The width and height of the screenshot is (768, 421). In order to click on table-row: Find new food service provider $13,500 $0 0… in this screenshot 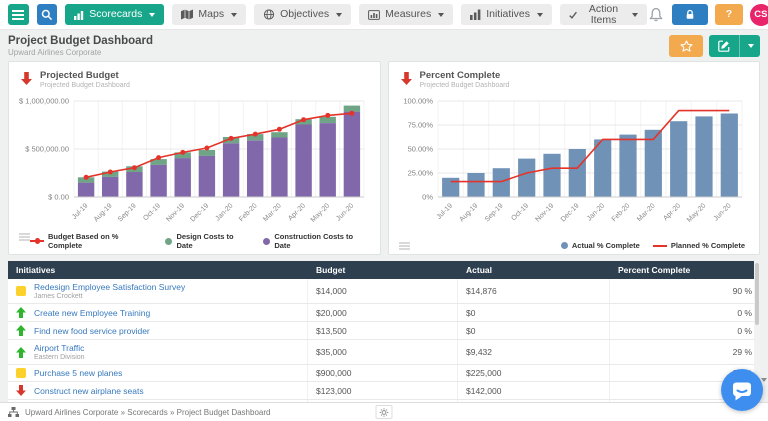, I will do `click(384, 331)`.